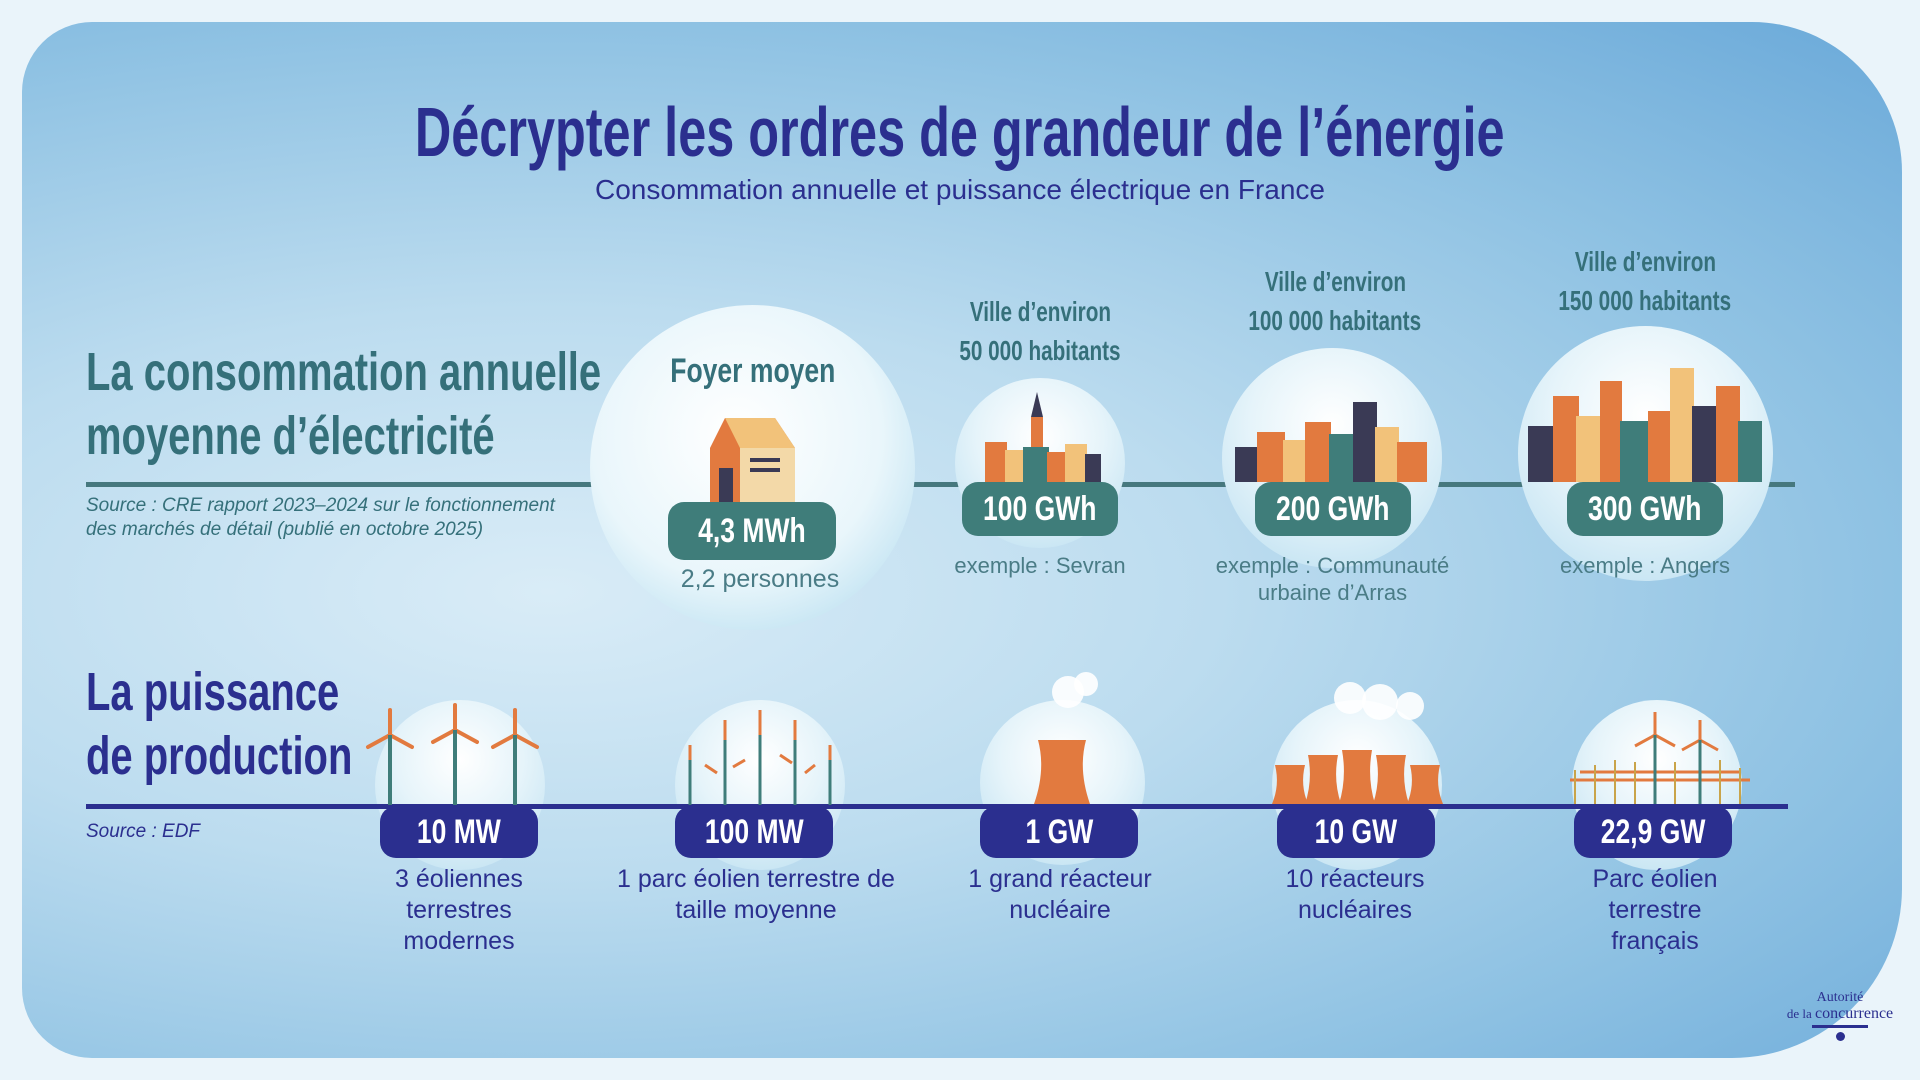 This screenshot has width=1920, height=1080. I want to click on household-caption: 2,2 personnes, so click(760, 579).